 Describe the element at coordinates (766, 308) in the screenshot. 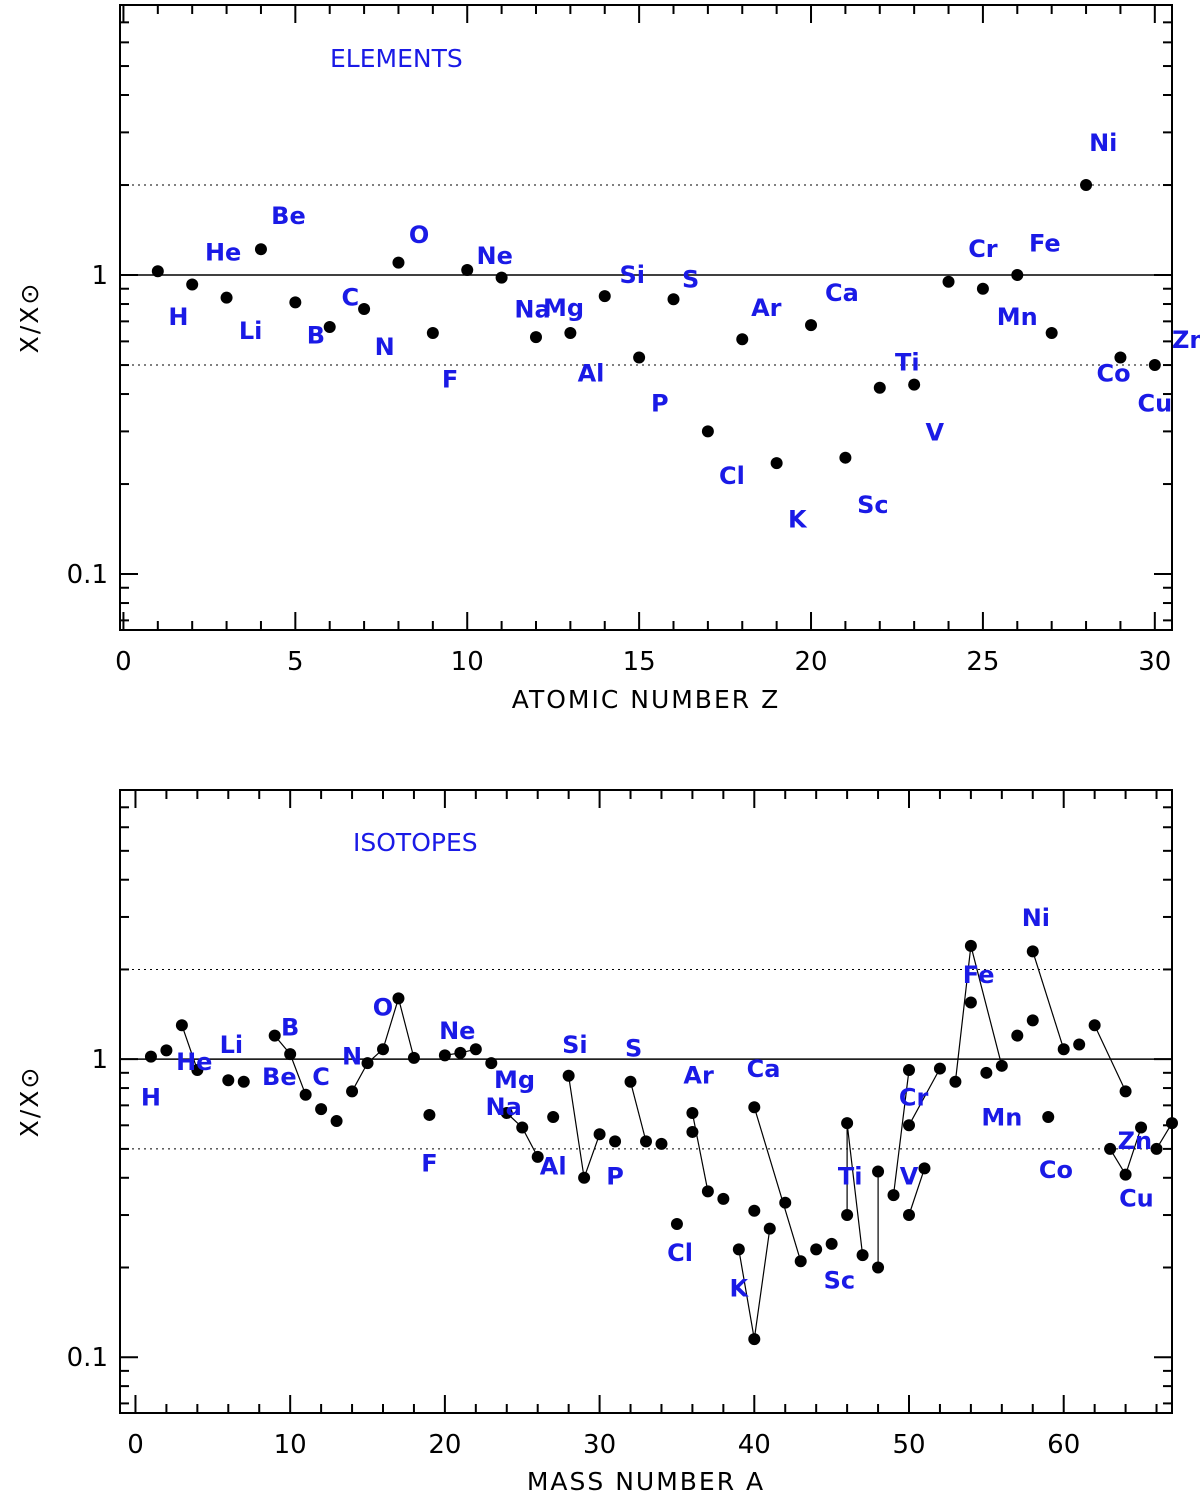

I see `element-label: Ar` at that location.